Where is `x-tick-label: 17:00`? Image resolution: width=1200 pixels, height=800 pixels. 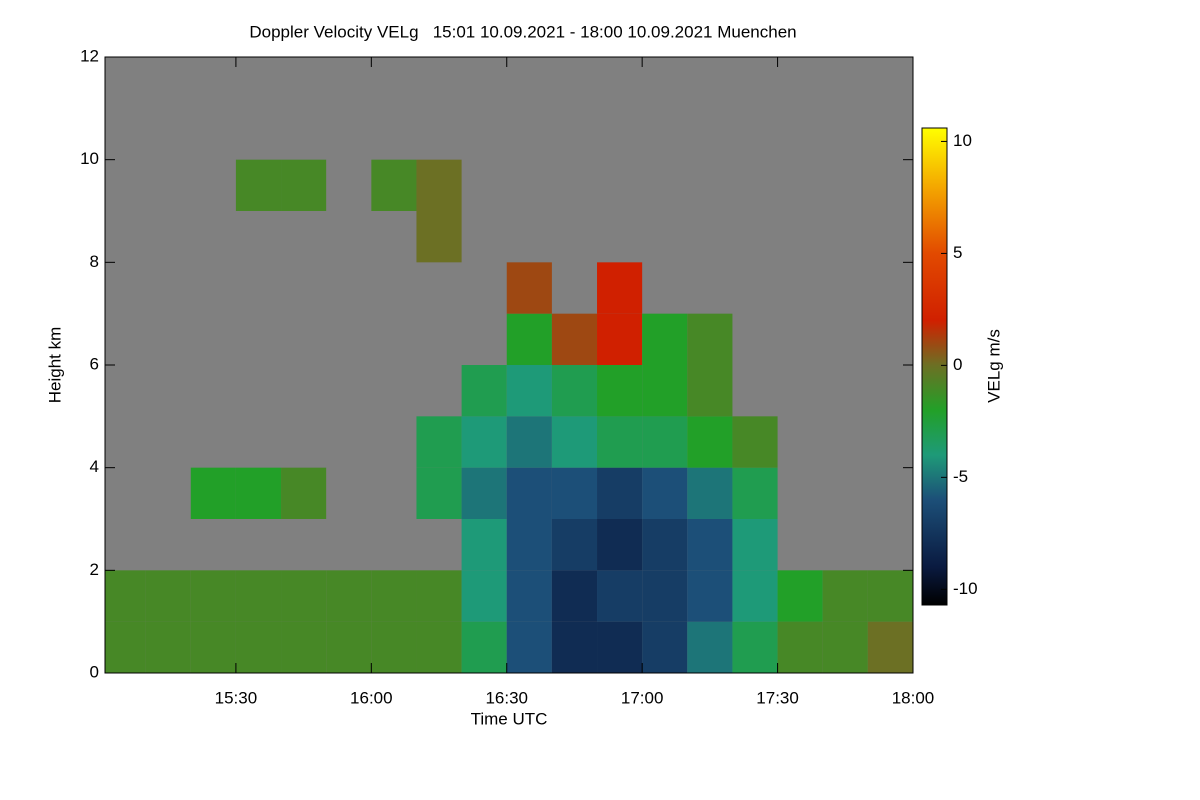
x-tick-label: 17:00 is located at coordinates (642, 697).